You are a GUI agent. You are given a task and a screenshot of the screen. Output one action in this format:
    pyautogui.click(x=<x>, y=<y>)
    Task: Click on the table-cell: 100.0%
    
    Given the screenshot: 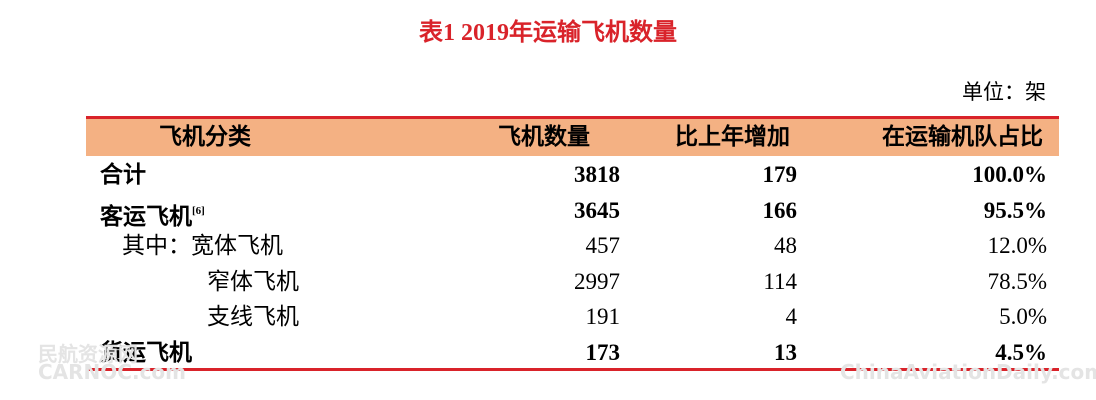 What is the action you would take?
    pyautogui.click(x=1009, y=174)
    